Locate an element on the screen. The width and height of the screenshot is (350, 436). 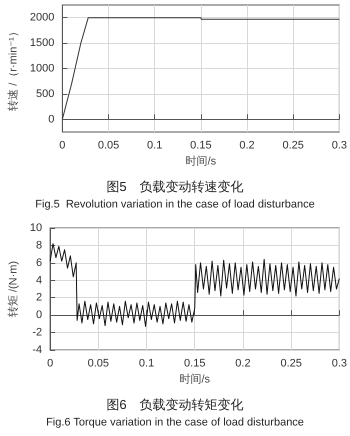
text: 图5 负载变动转速变化 is located at coordinates (175, 186).